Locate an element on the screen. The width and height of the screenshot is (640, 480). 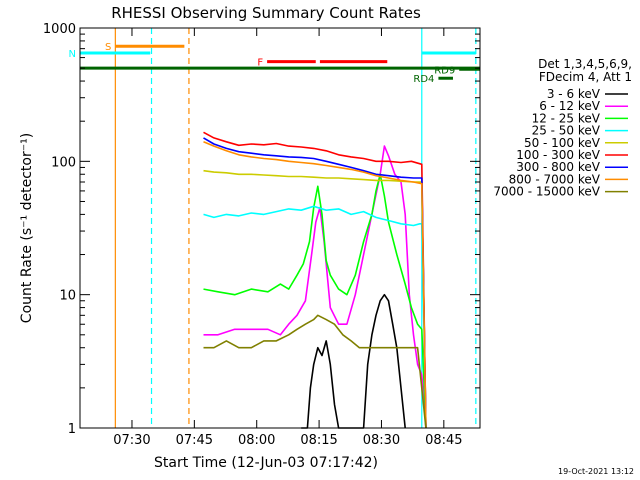
legend-label-3: 25 - 50 keV is located at coordinates (566, 131).